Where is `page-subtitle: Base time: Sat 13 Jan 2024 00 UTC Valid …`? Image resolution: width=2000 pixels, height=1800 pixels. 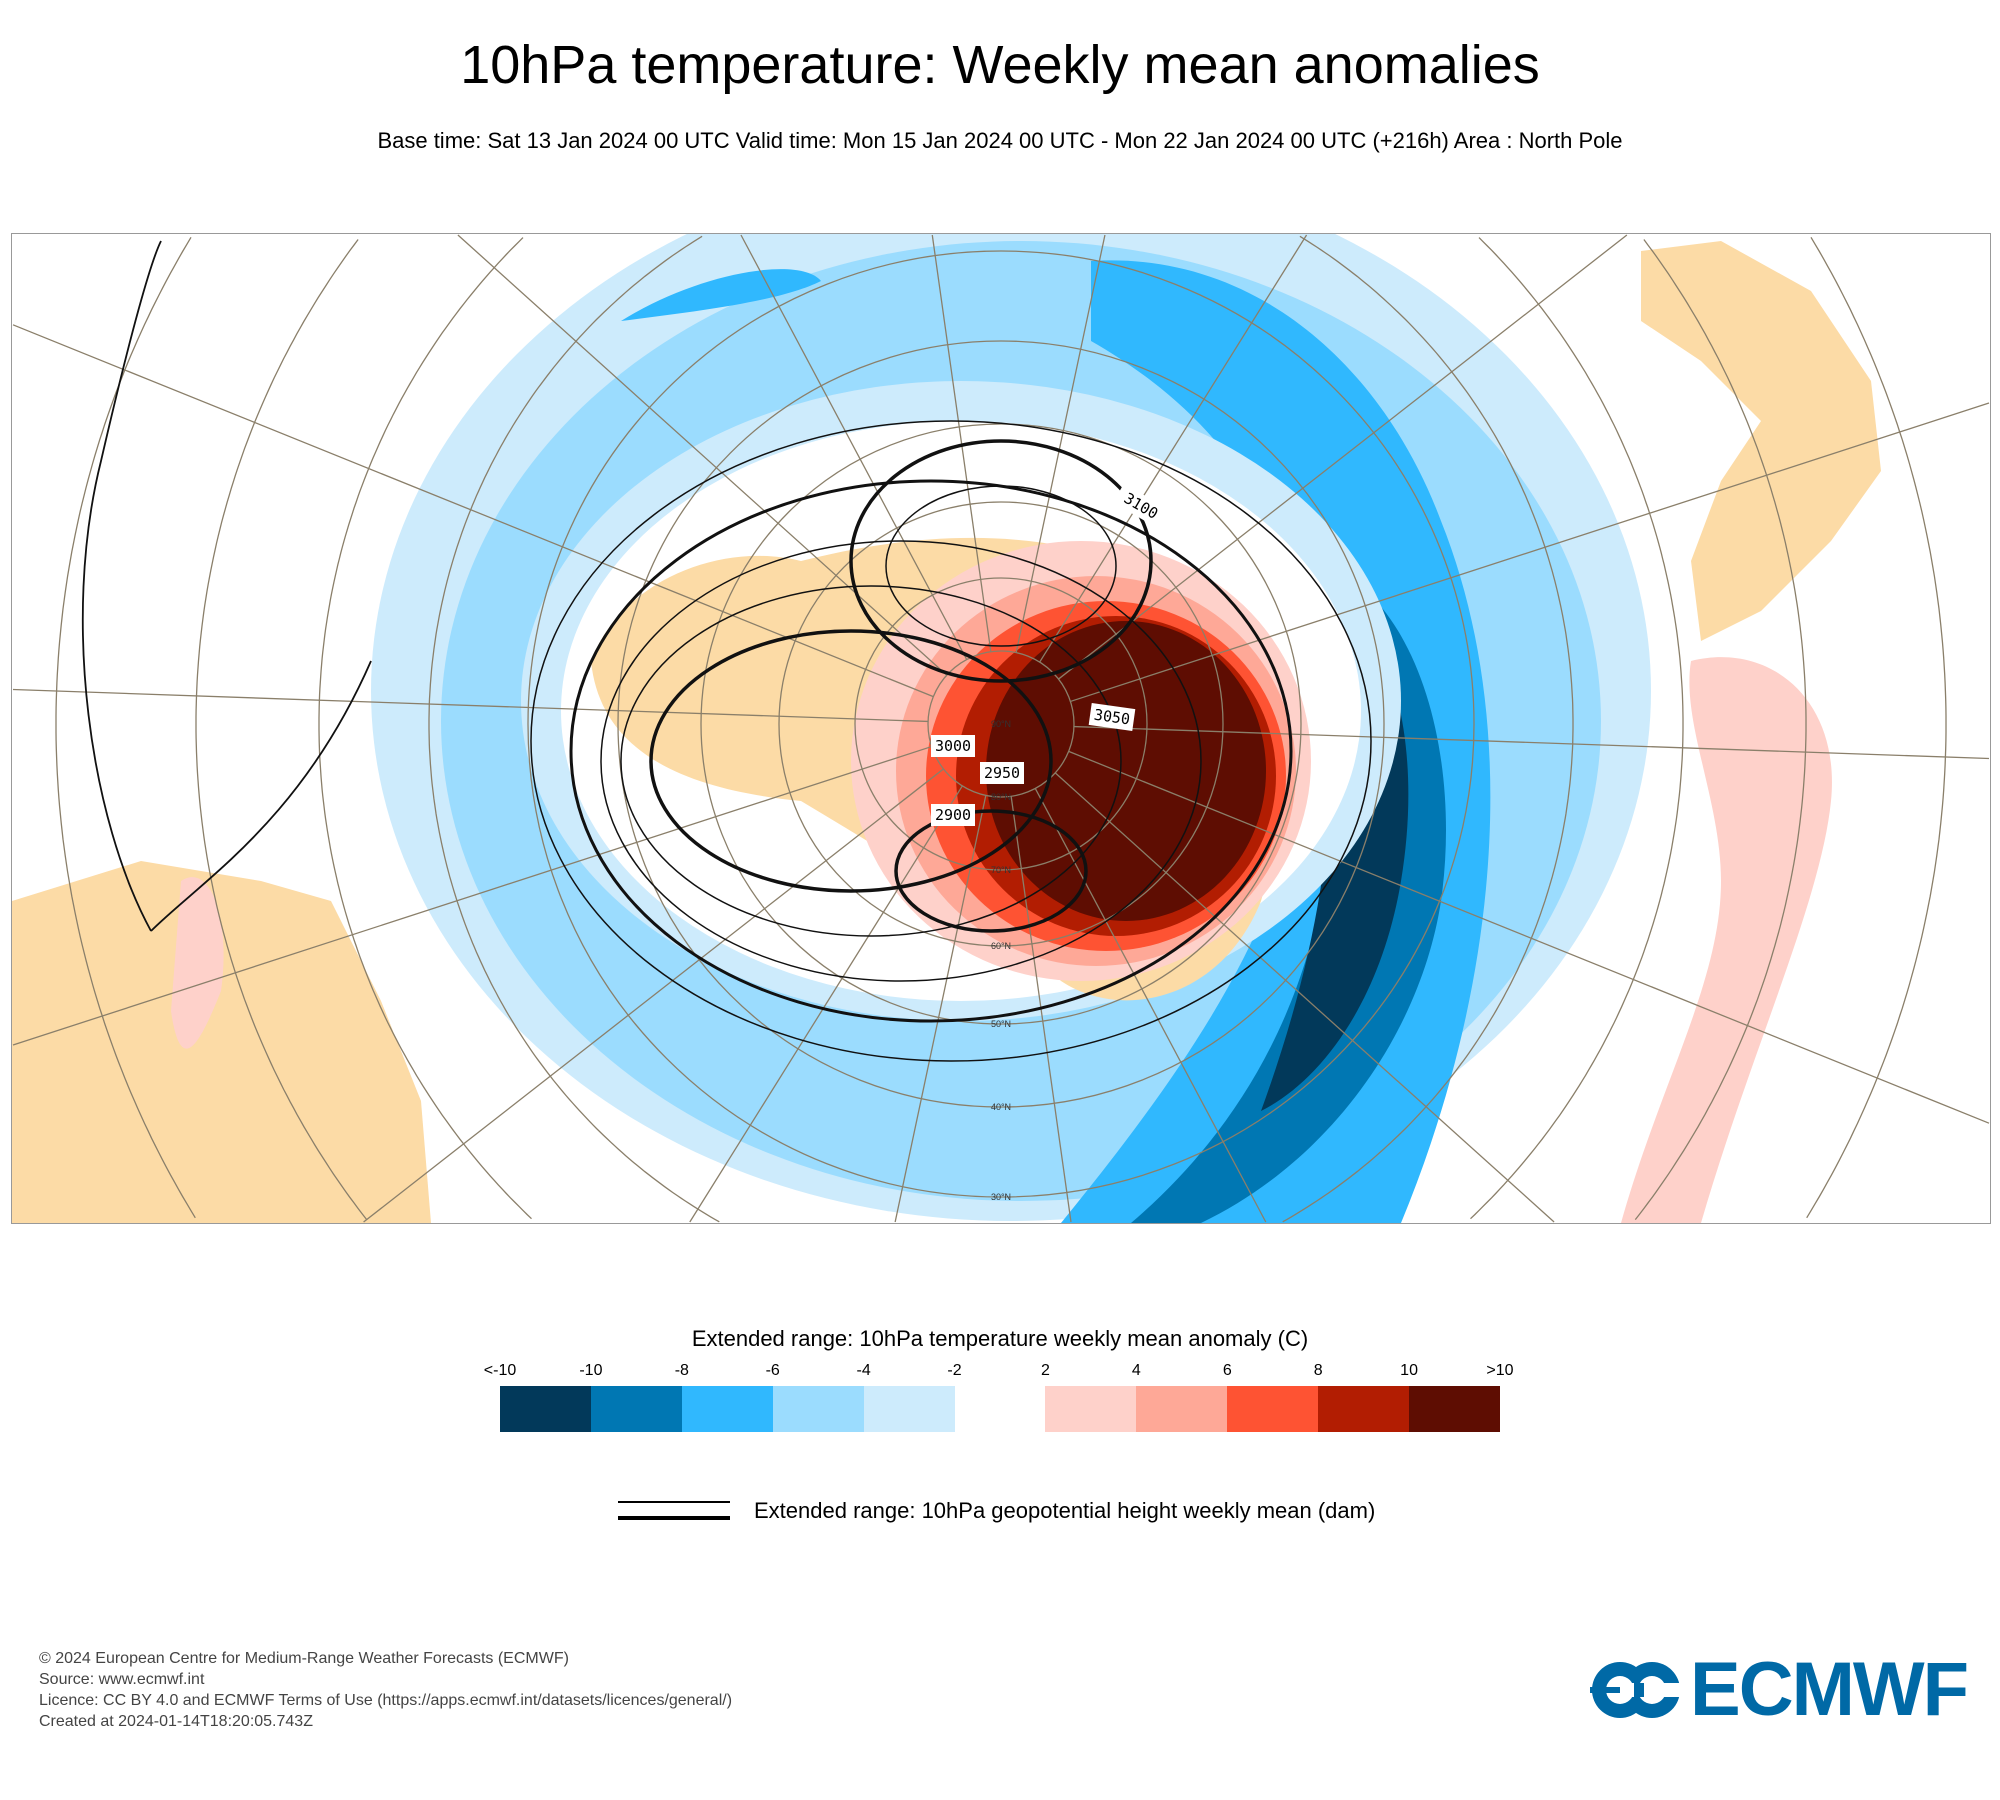
page-subtitle: Base time: Sat 13 Jan 2024 00 UTC Valid … is located at coordinates (1000, 140).